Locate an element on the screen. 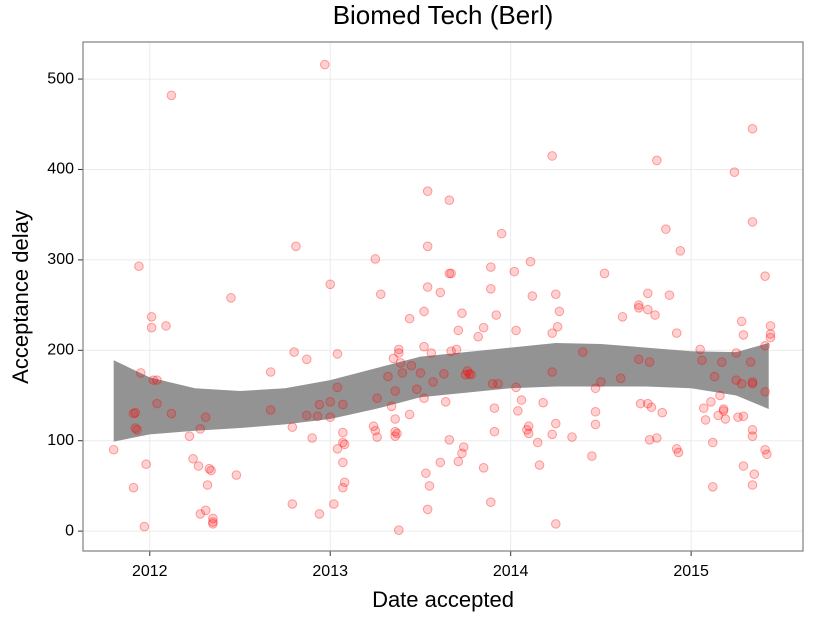  chart-title: Biomed Tech (Berl) is located at coordinates (443, 15).